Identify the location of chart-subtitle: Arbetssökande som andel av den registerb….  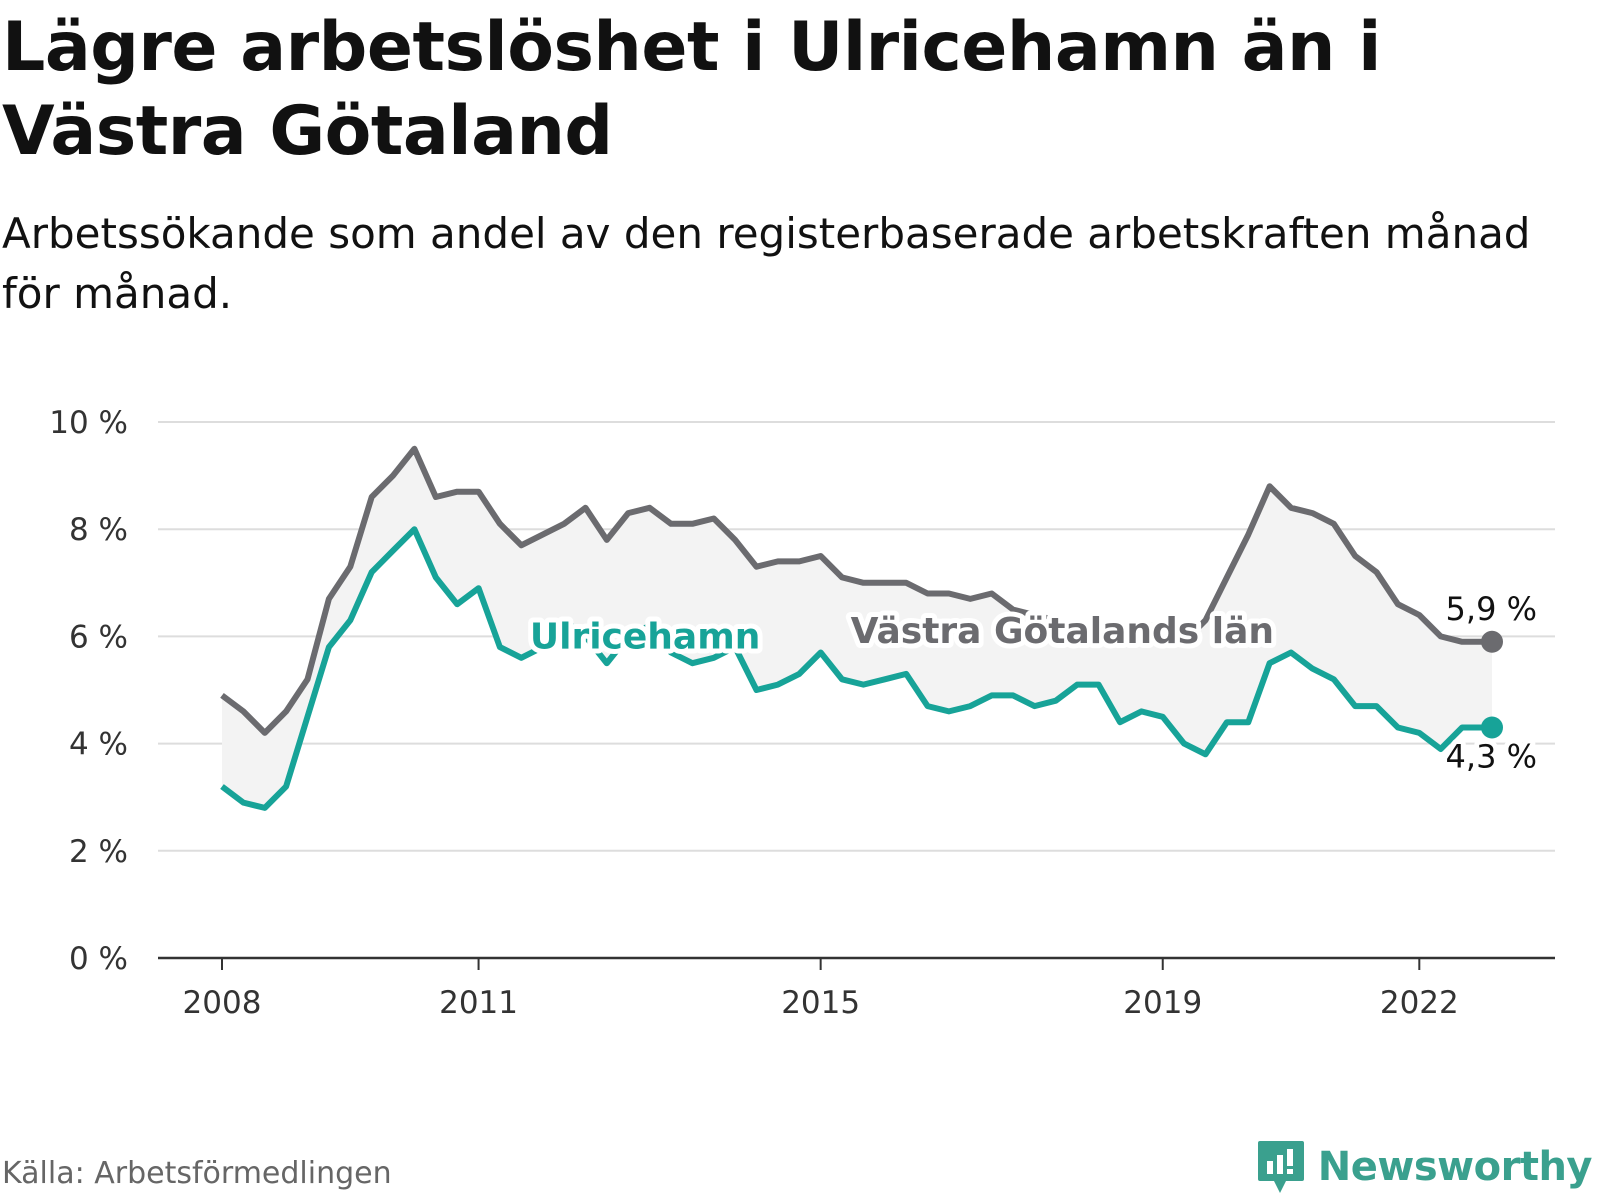
(766, 263).